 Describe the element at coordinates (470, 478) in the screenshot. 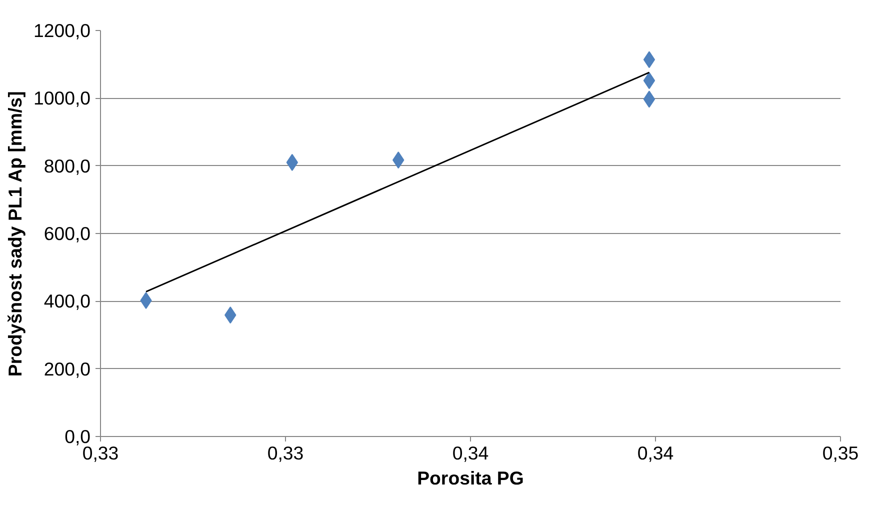

I see `x-axis-title: Porosita PG` at that location.